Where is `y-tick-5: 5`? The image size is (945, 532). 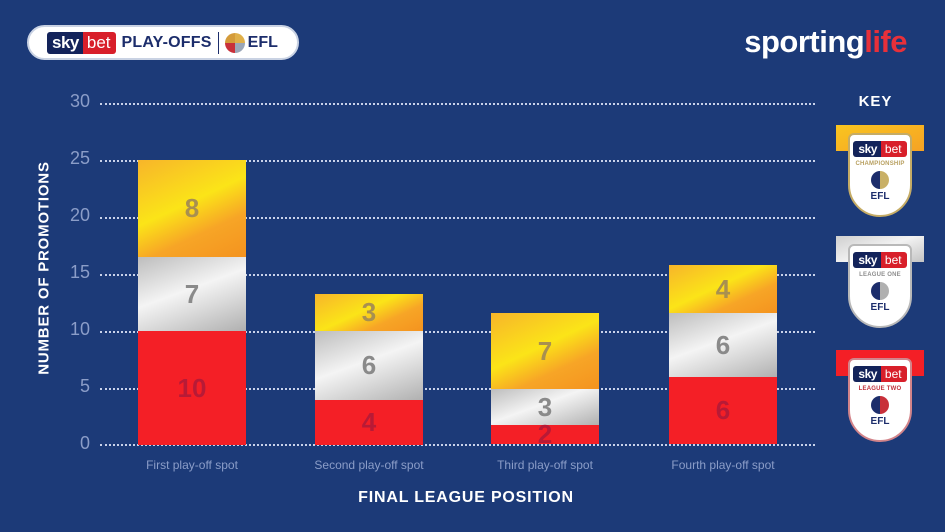
y-tick-5: 5 is located at coordinates (84, 386).